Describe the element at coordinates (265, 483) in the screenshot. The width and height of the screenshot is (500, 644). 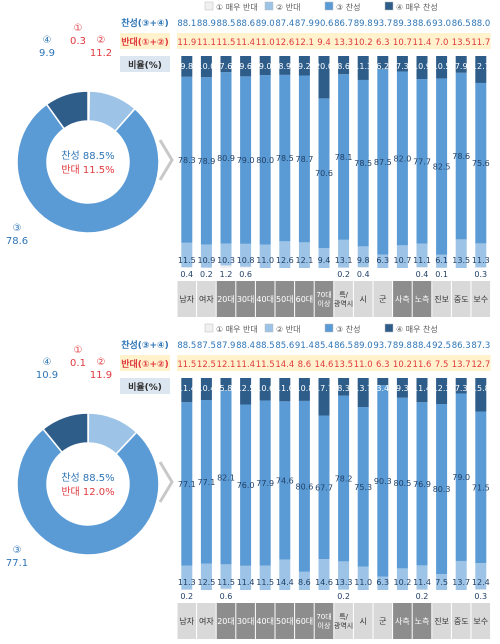
I see `bar-label-agree: 77.9` at that location.